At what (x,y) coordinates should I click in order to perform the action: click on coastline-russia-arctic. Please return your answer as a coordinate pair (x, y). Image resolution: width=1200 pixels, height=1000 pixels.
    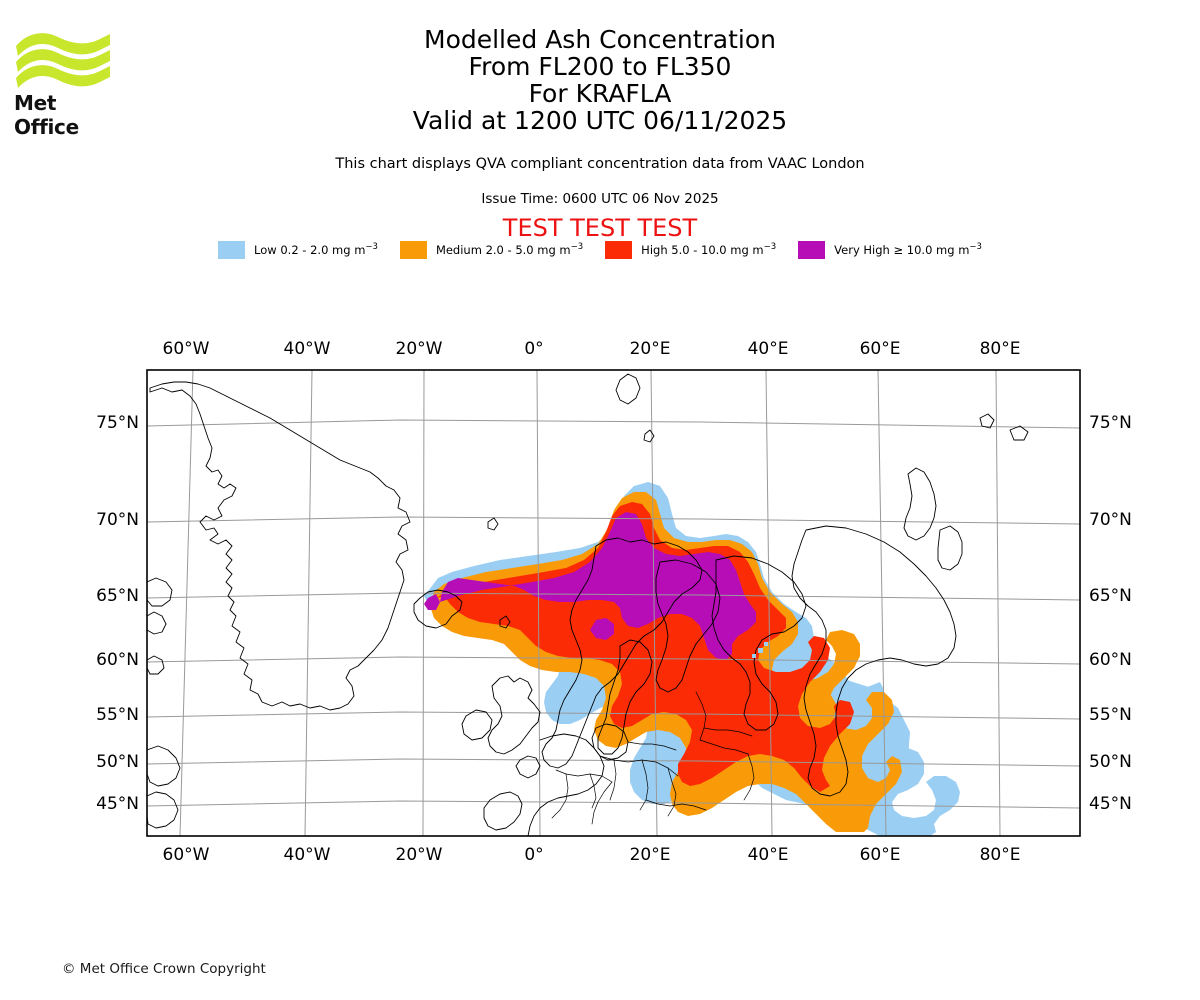
    Looking at the image, I should click on (874, 661).